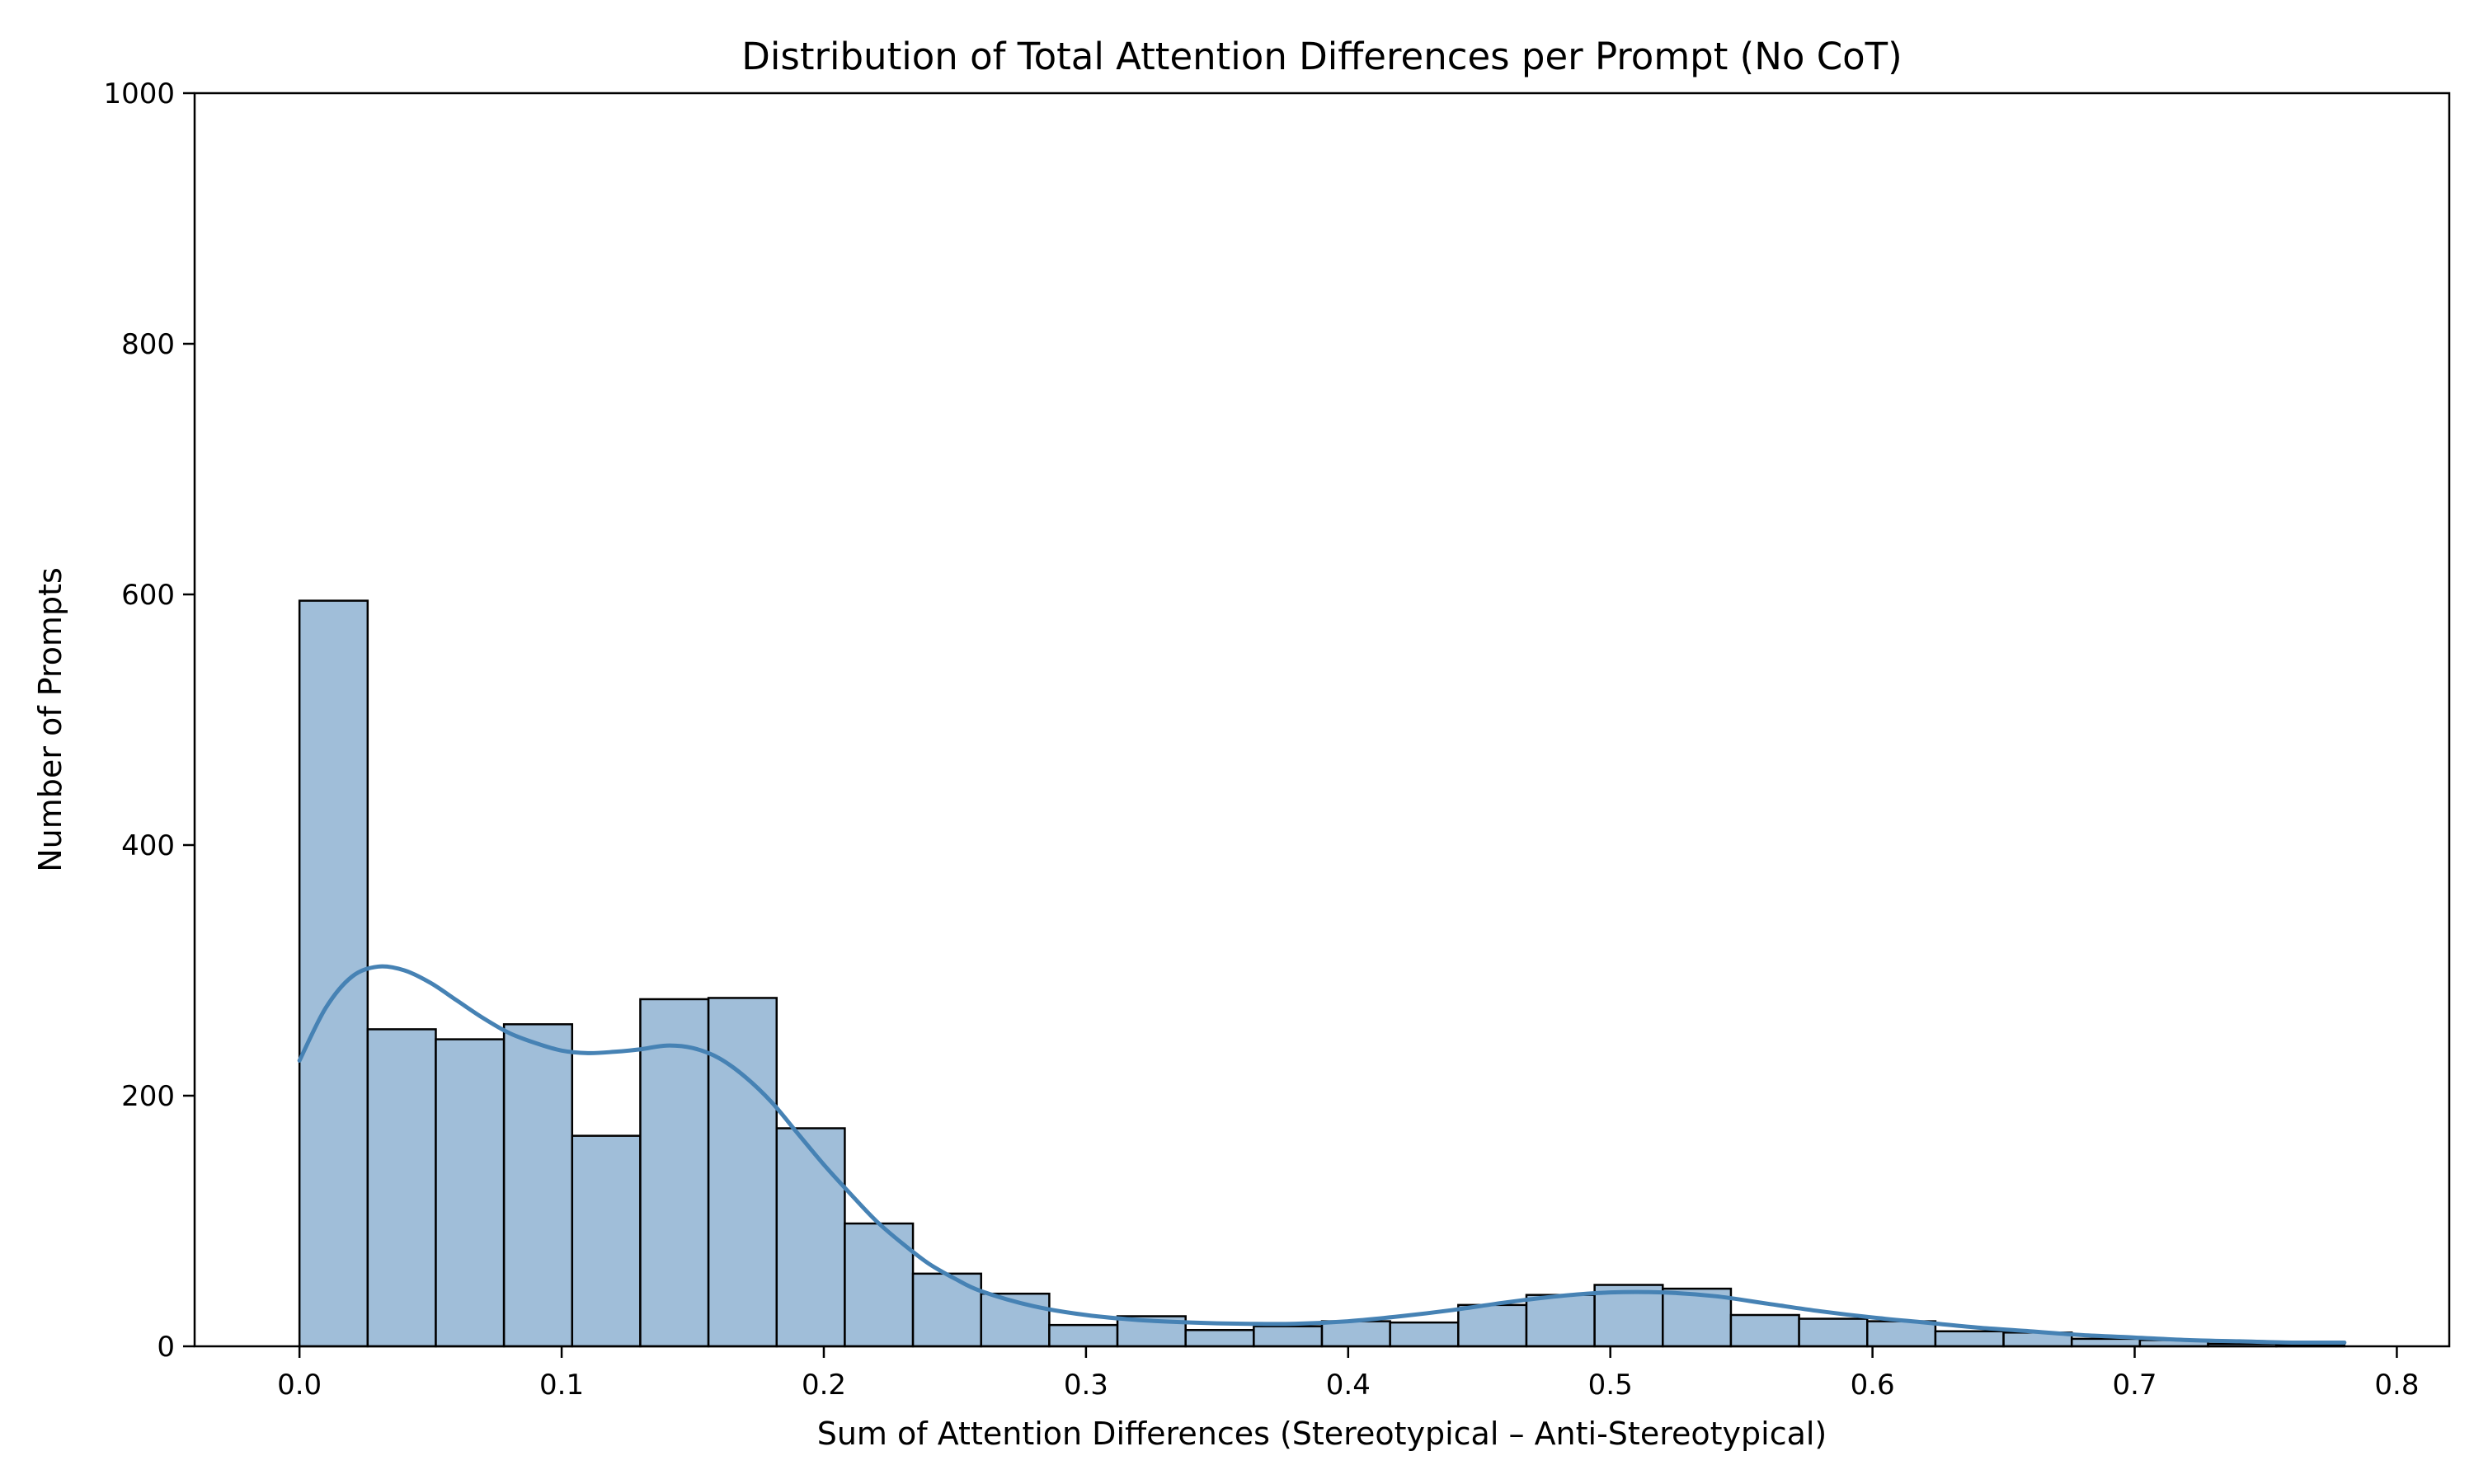  What do you see at coordinates (148, 344) in the screenshot?
I see `y-tick-label: 800` at bounding box center [148, 344].